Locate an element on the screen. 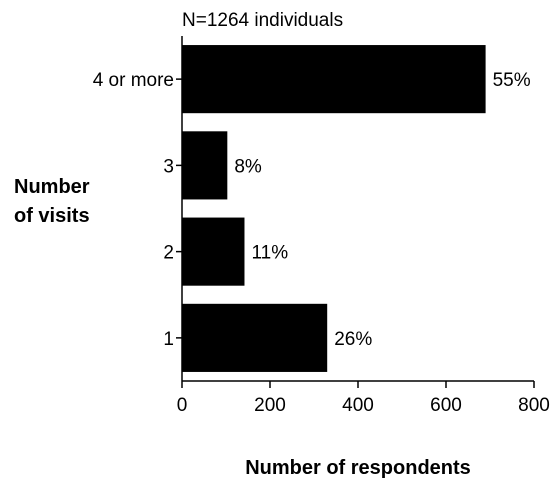 This screenshot has width=559, height=480. x-tick-label: 800 is located at coordinates (534, 405).